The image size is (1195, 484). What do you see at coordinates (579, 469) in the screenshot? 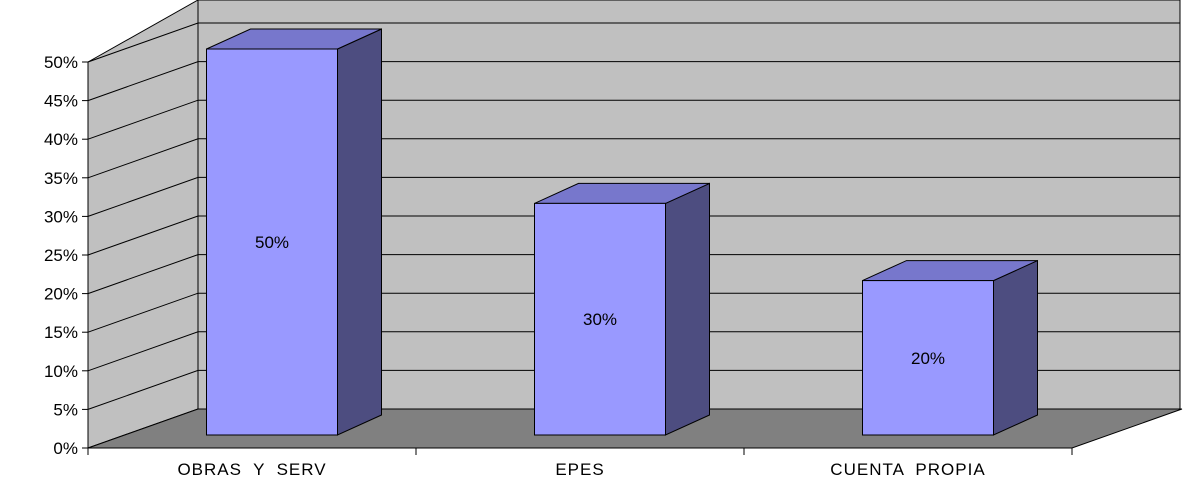
I see `category-label: EPES` at bounding box center [579, 469].